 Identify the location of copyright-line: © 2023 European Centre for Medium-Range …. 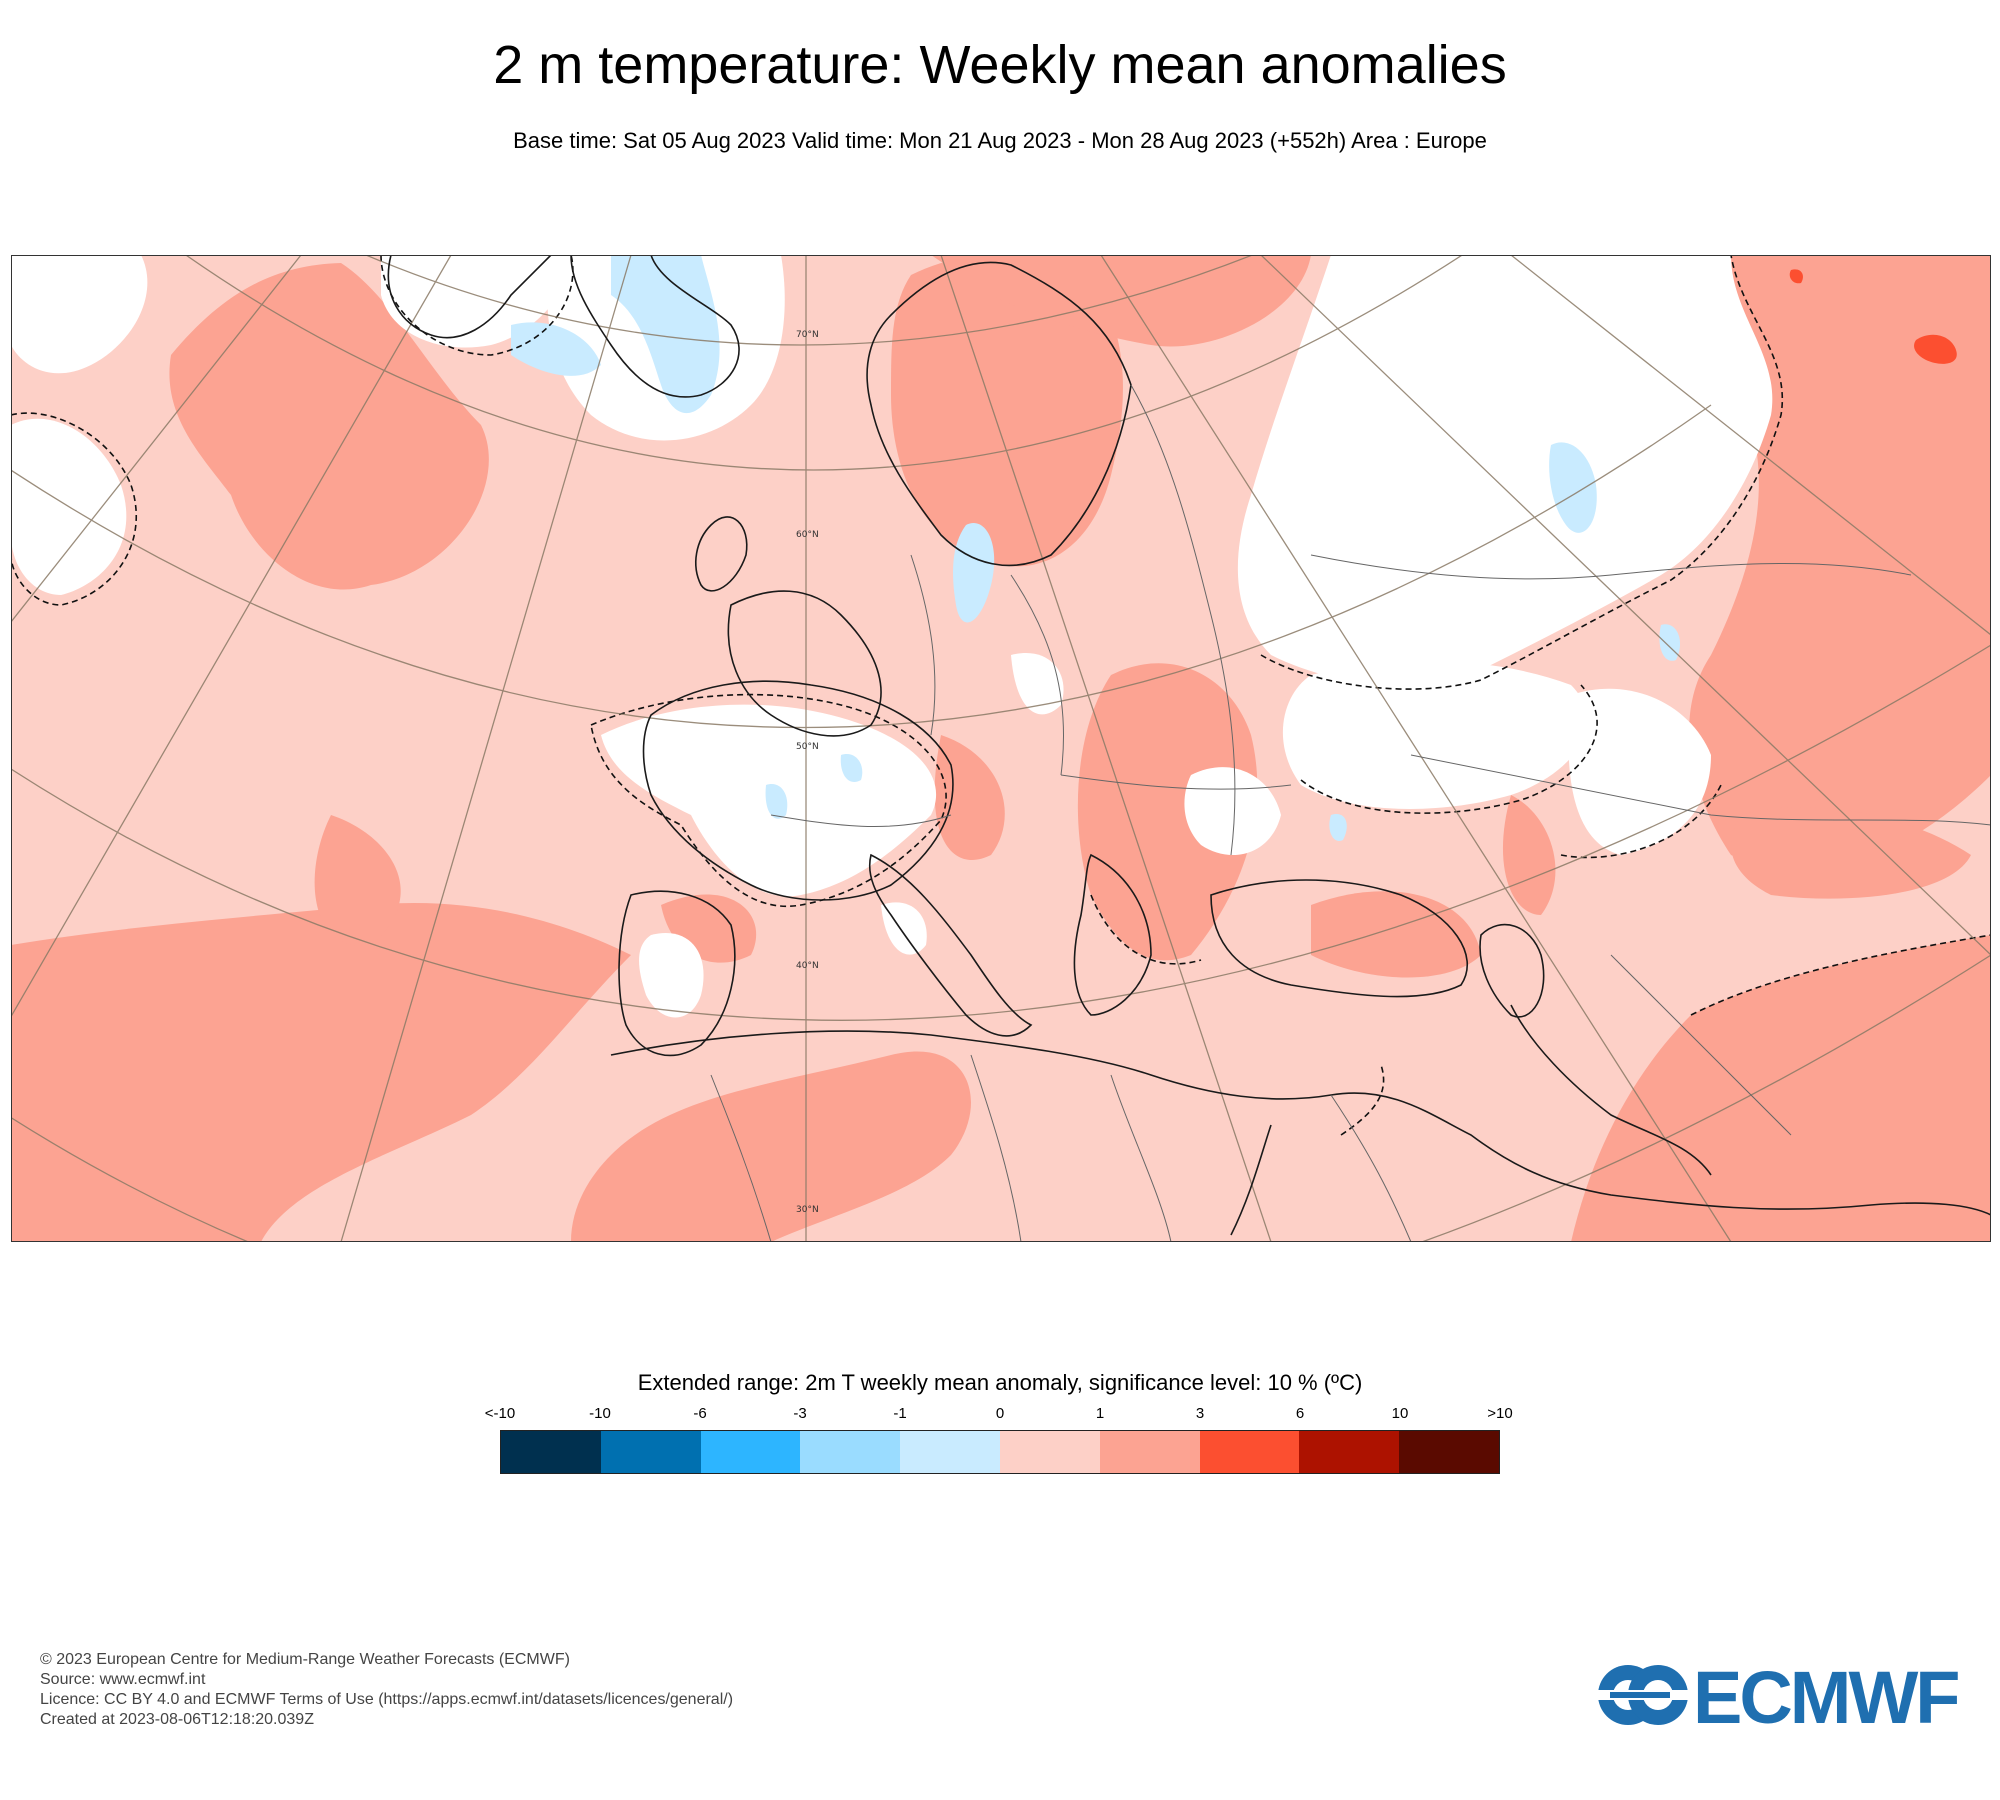
(305, 1659).